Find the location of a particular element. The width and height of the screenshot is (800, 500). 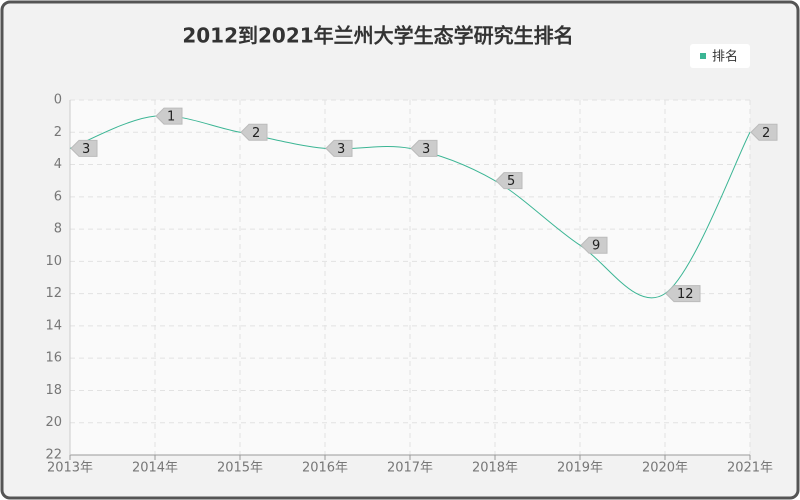

x-tick-label: 2015年 is located at coordinates (240, 468).